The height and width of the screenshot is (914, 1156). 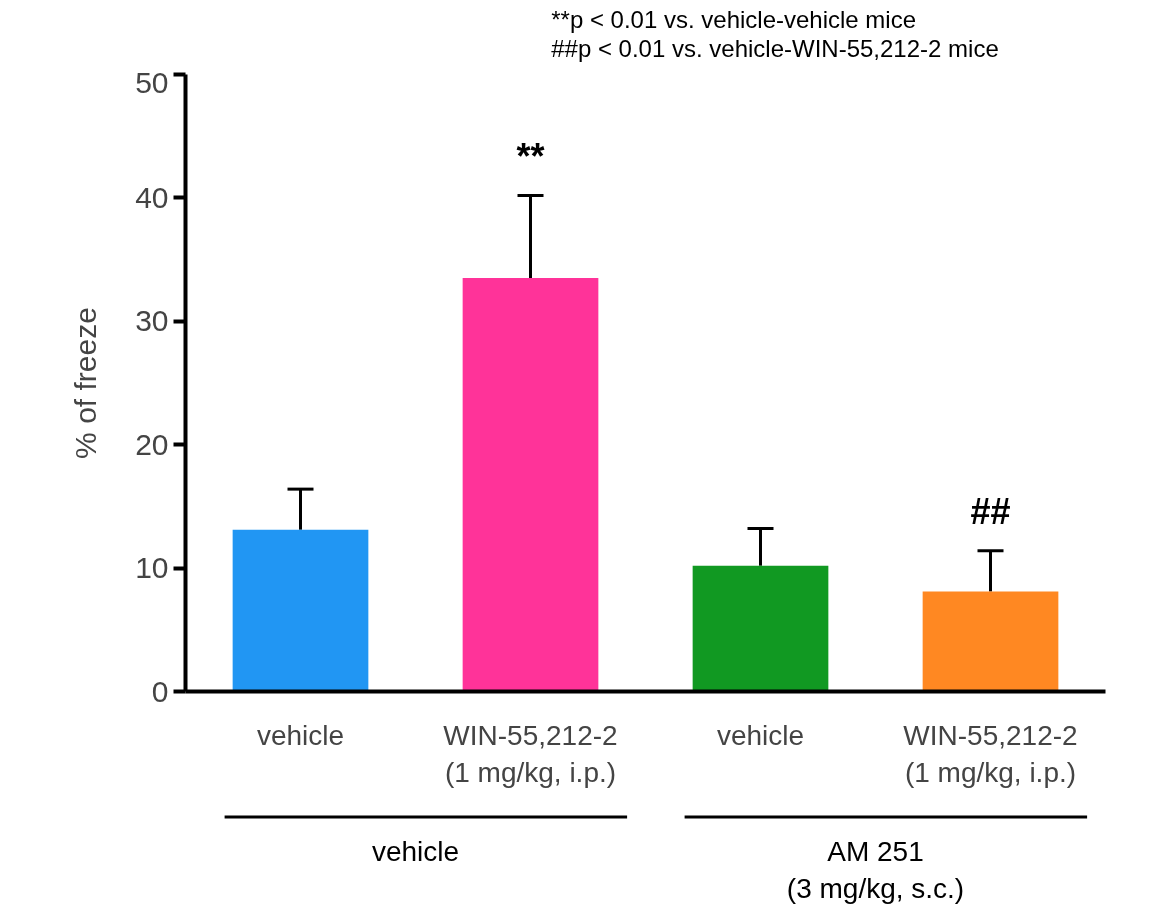 I want to click on data-label: **, so click(x=530, y=156).